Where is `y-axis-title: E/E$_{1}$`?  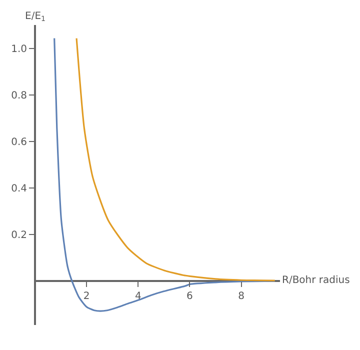 y-axis-title: E/E$_{1}$ is located at coordinates (35, 17).